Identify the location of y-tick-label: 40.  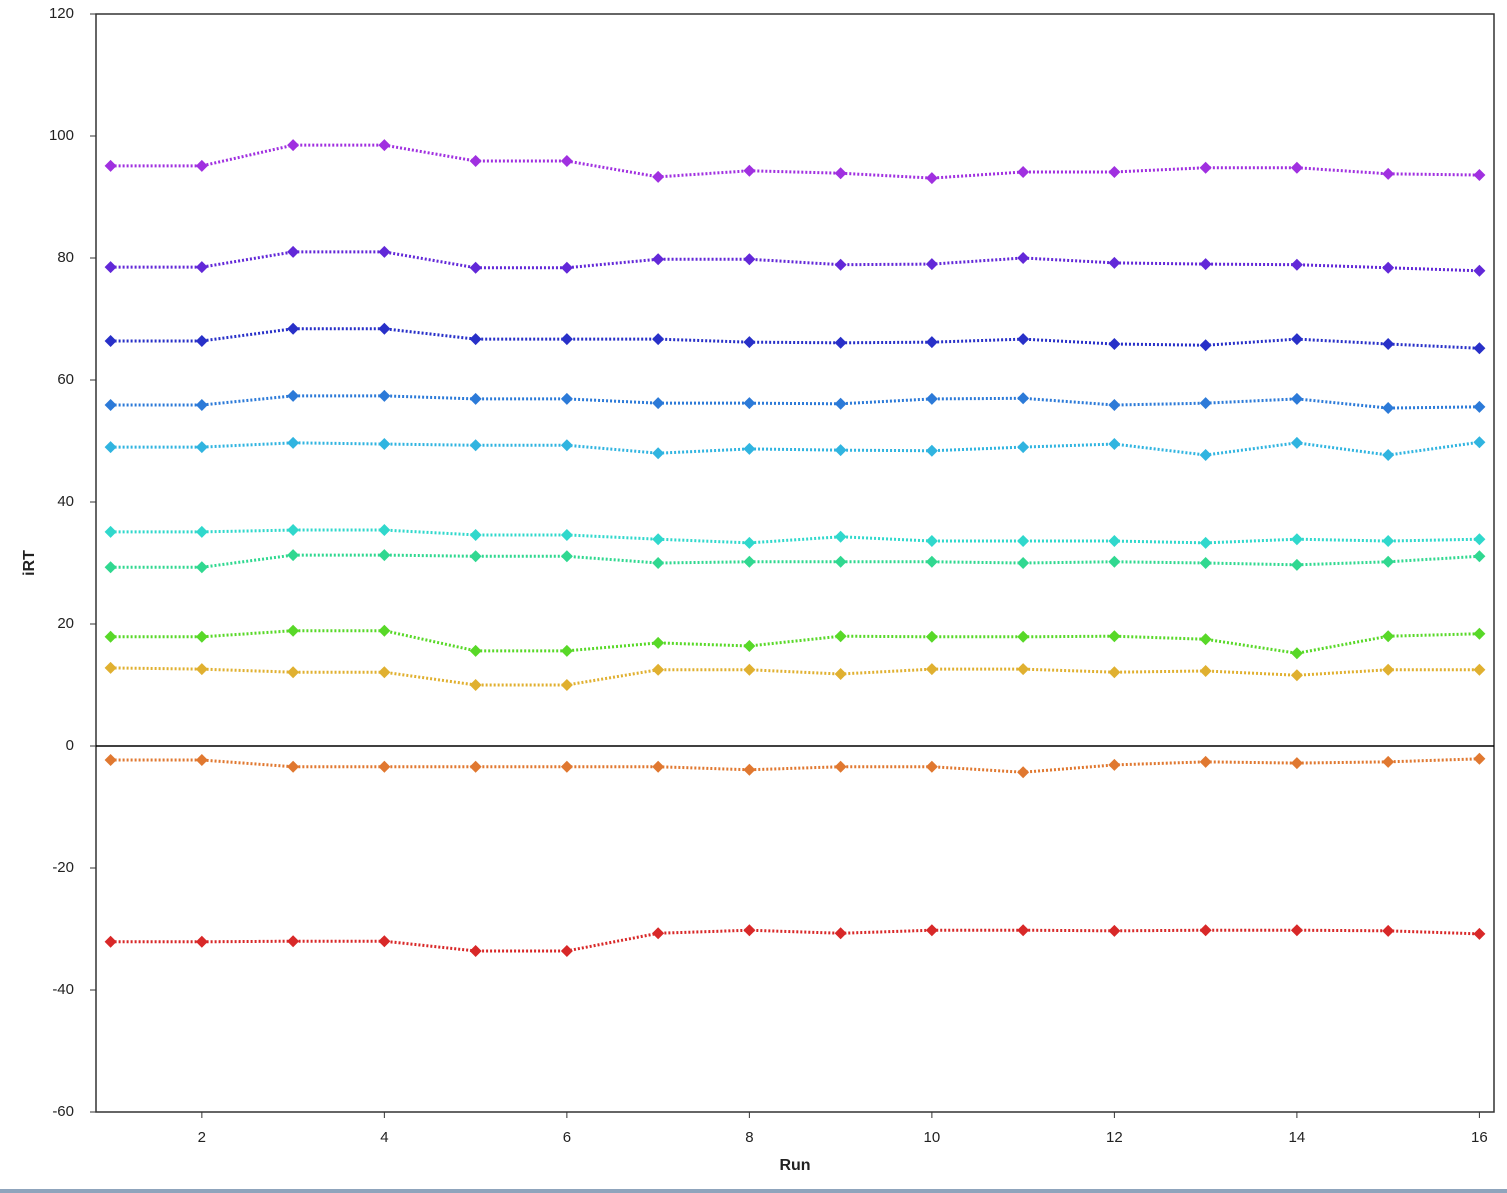
(65, 501).